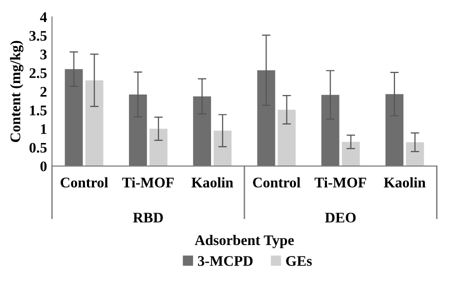  Describe the element at coordinates (43, 166) in the screenshot. I see `y-tick-label: 0` at that location.